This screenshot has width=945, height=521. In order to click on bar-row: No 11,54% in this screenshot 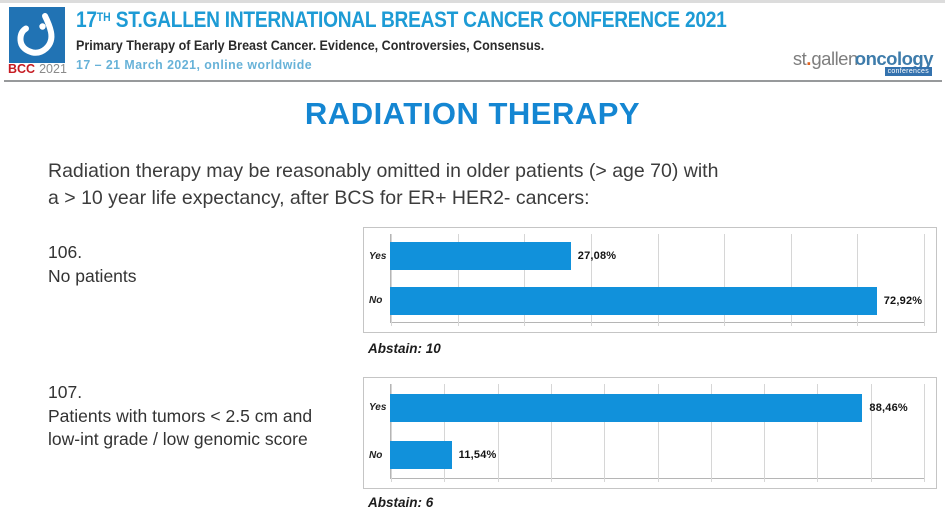, I will do `click(644, 455)`.